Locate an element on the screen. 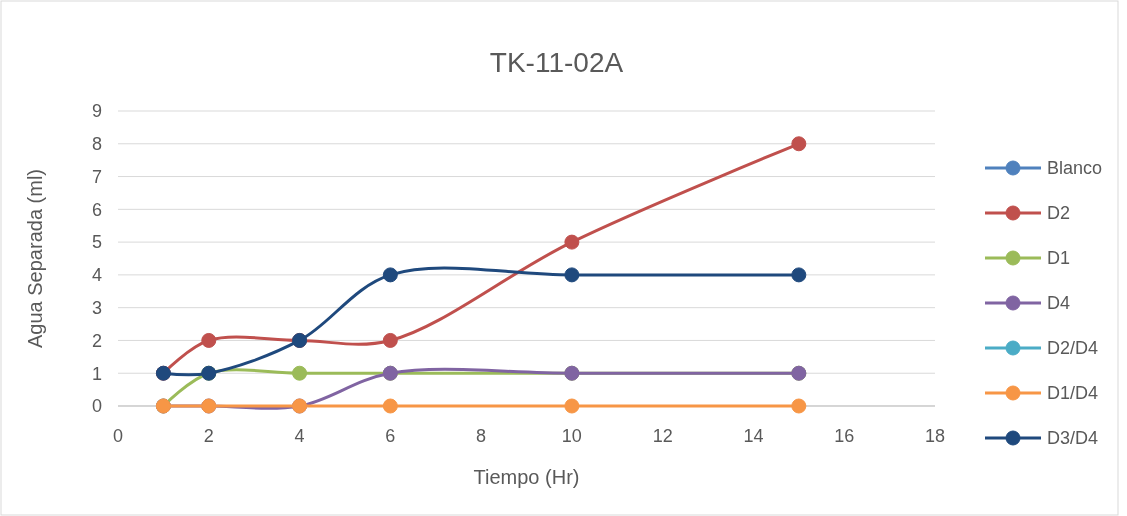  x-tick-label: 6 is located at coordinates (390, 436).